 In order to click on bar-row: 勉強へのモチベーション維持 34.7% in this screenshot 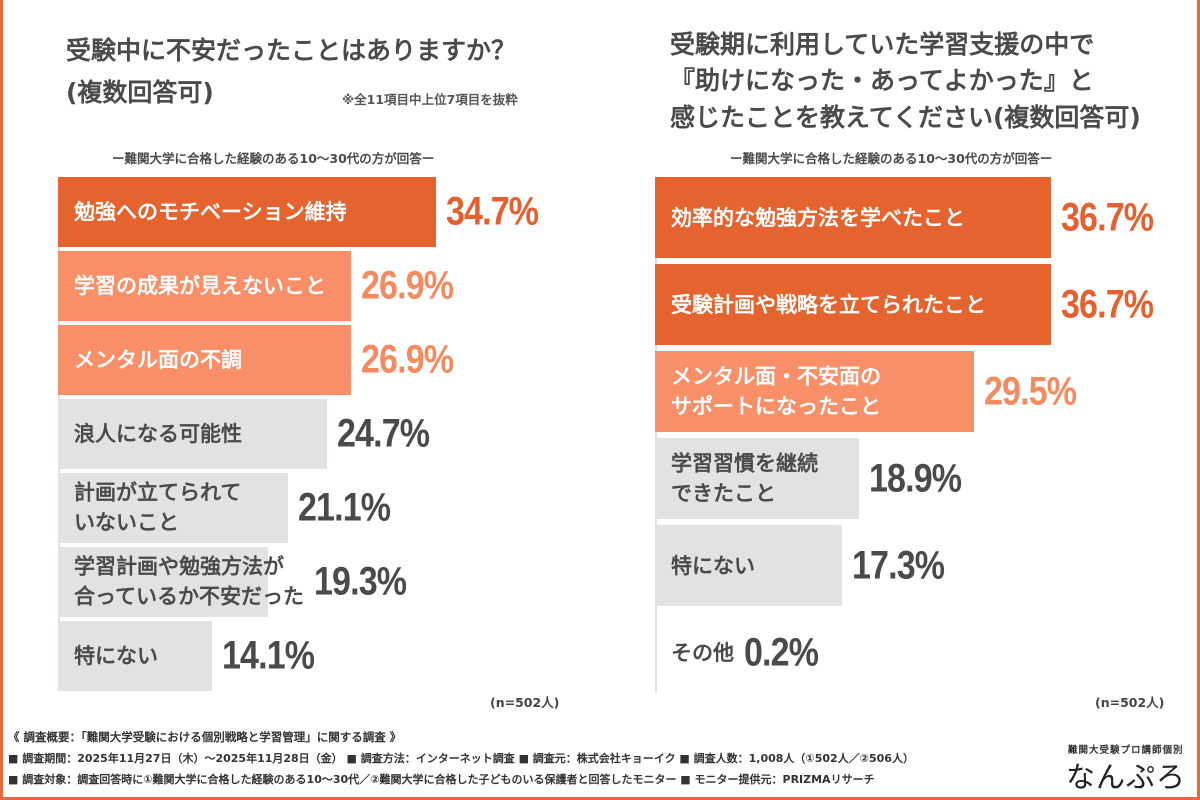, I will do `click(328, 212)`.